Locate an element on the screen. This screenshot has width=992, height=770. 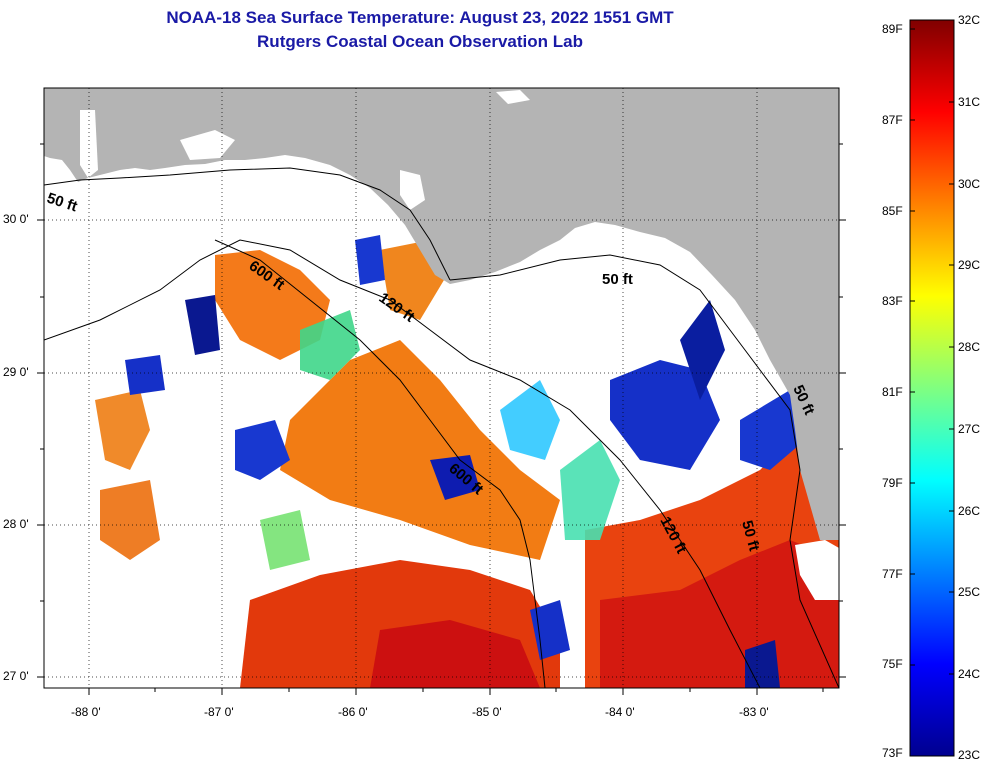
colorbar-f-83: 83F is located at coordinates (892, 301).